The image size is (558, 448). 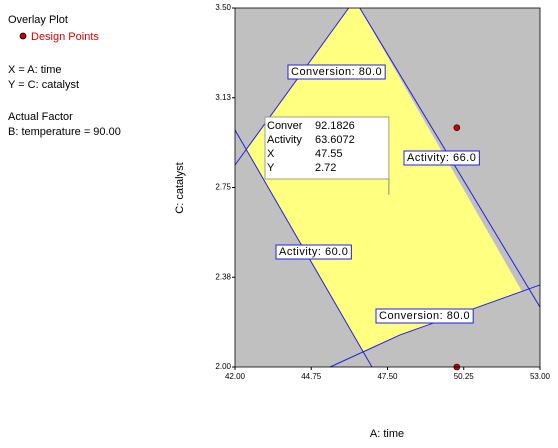 I want to click on x-tick-label: 53.00, so click(x=540, y=376).